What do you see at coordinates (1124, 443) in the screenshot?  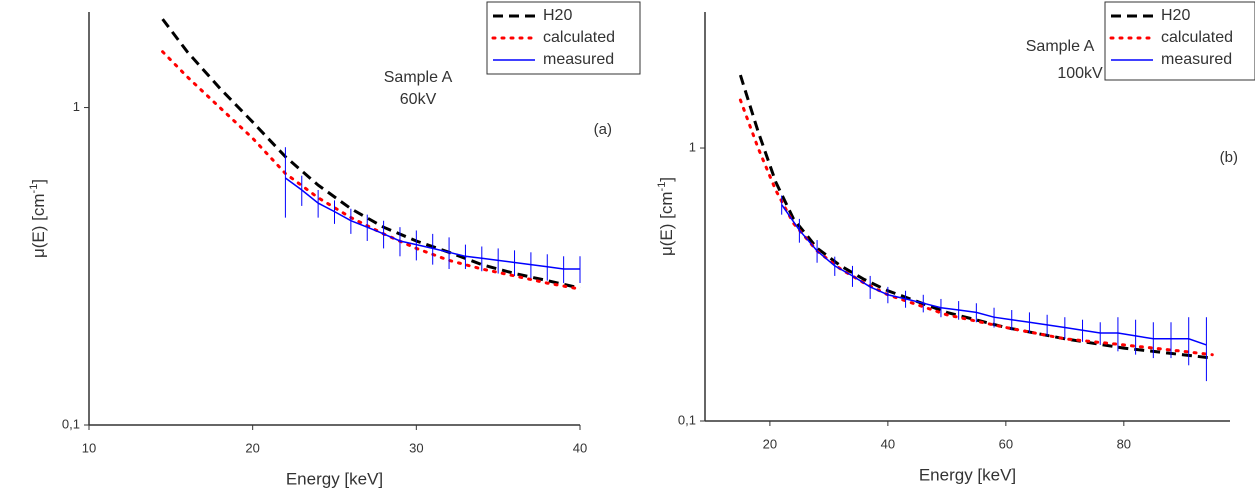 I see `x-tick-label: 80` at bounding box center [1124, 443].